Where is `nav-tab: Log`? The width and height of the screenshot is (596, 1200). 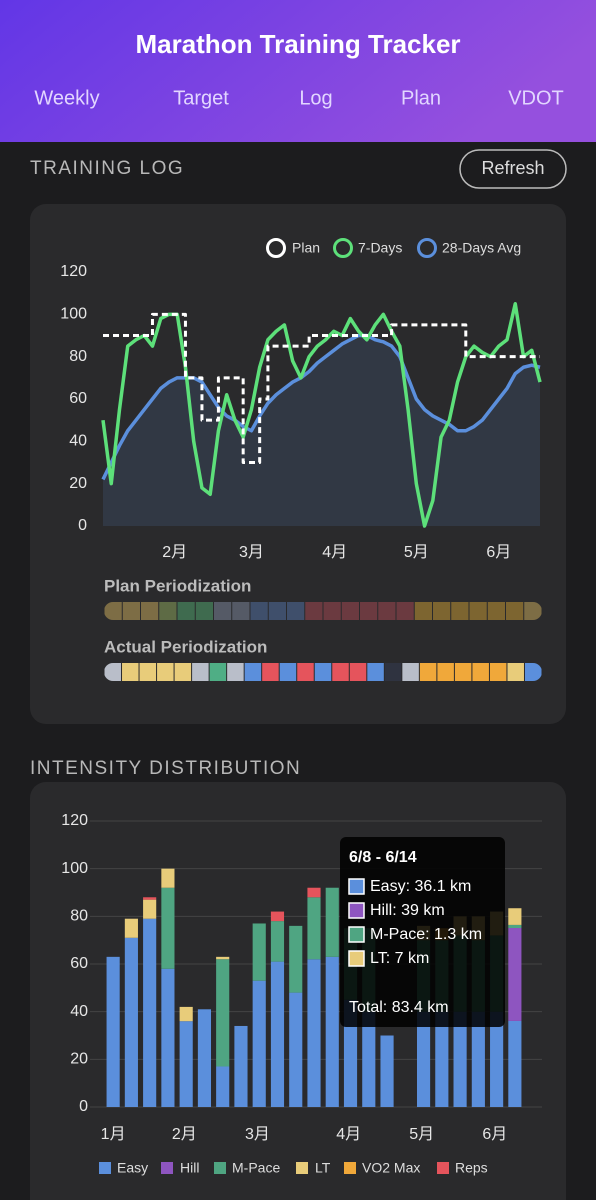 nav-tab: Log is located at coordinates (315, 98).